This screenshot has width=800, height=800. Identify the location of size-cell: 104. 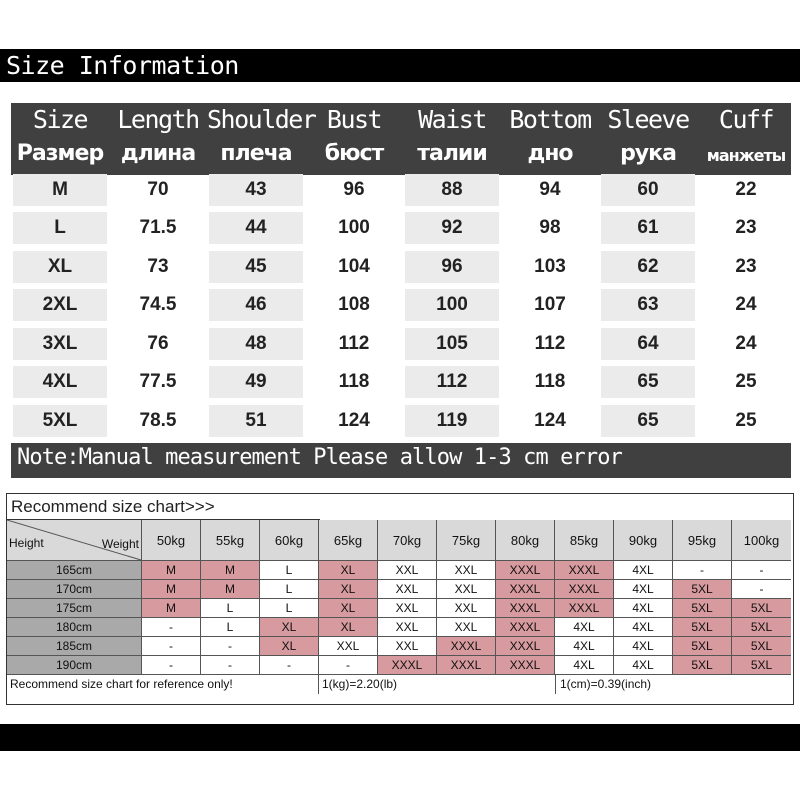
(354, 266).